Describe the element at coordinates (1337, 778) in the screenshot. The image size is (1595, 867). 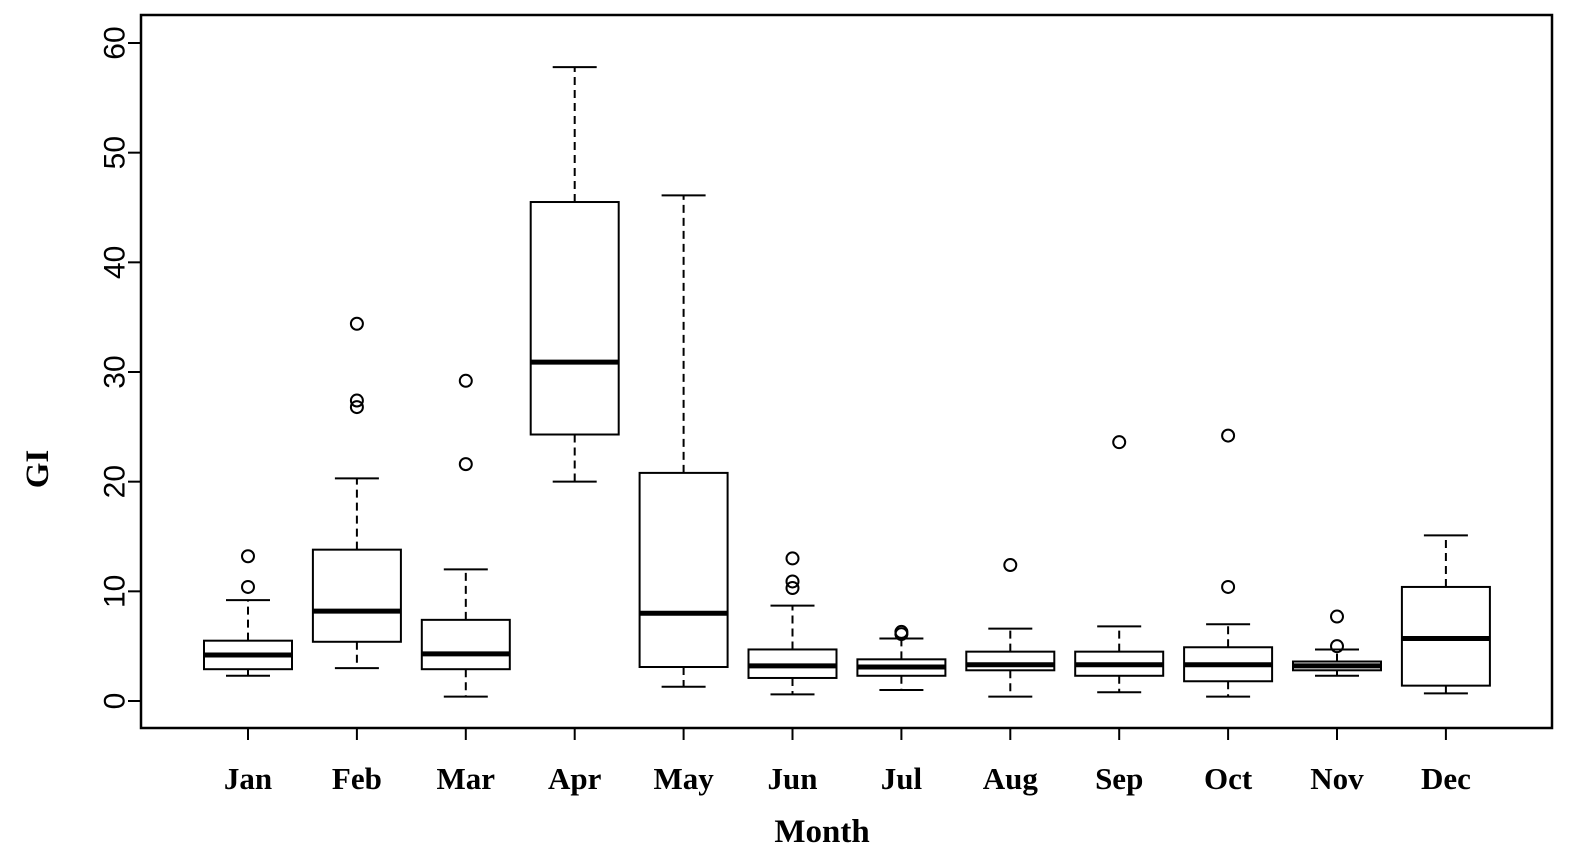
I see `x-tick-label: Nov` at that location.